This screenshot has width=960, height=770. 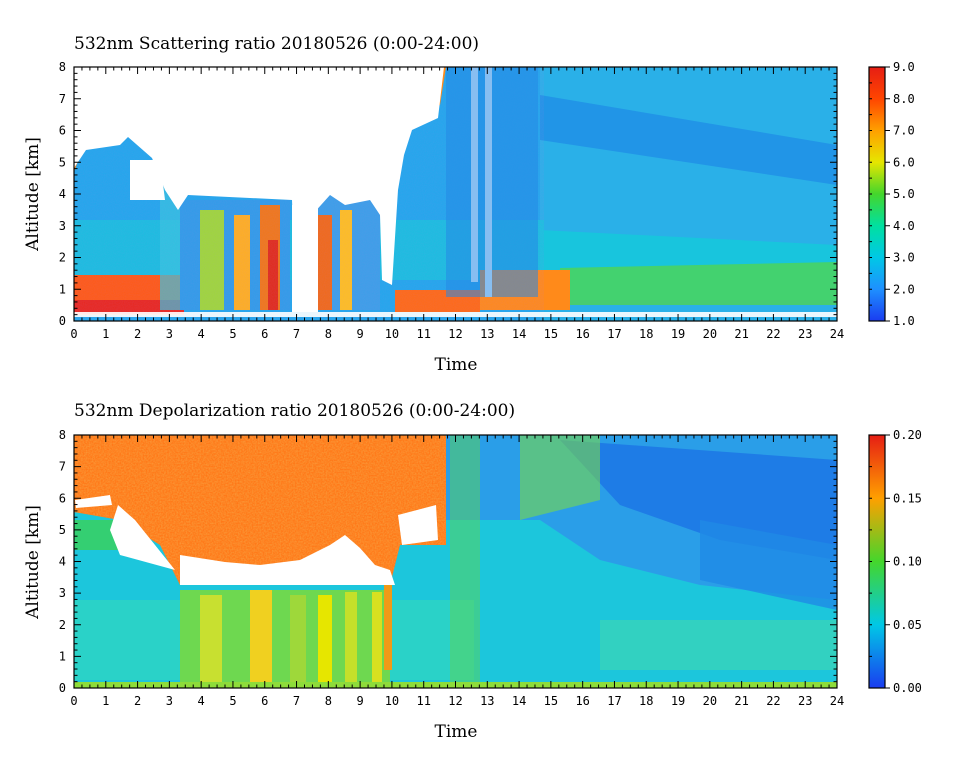 I want to click on depolarization-xtick-label: 23, so click(x=805, y=701).